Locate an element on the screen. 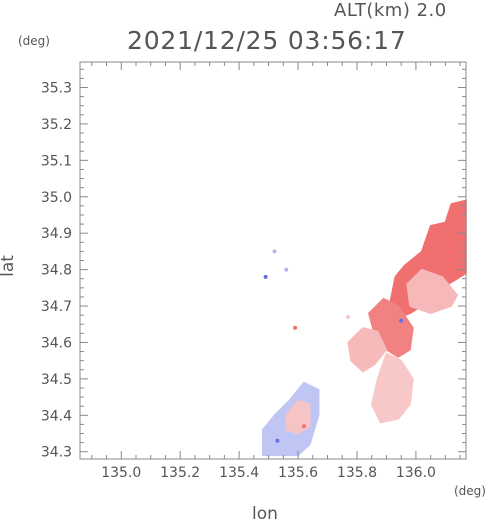  y-tick-label: 34.7 is located at coordinates (56, 307).